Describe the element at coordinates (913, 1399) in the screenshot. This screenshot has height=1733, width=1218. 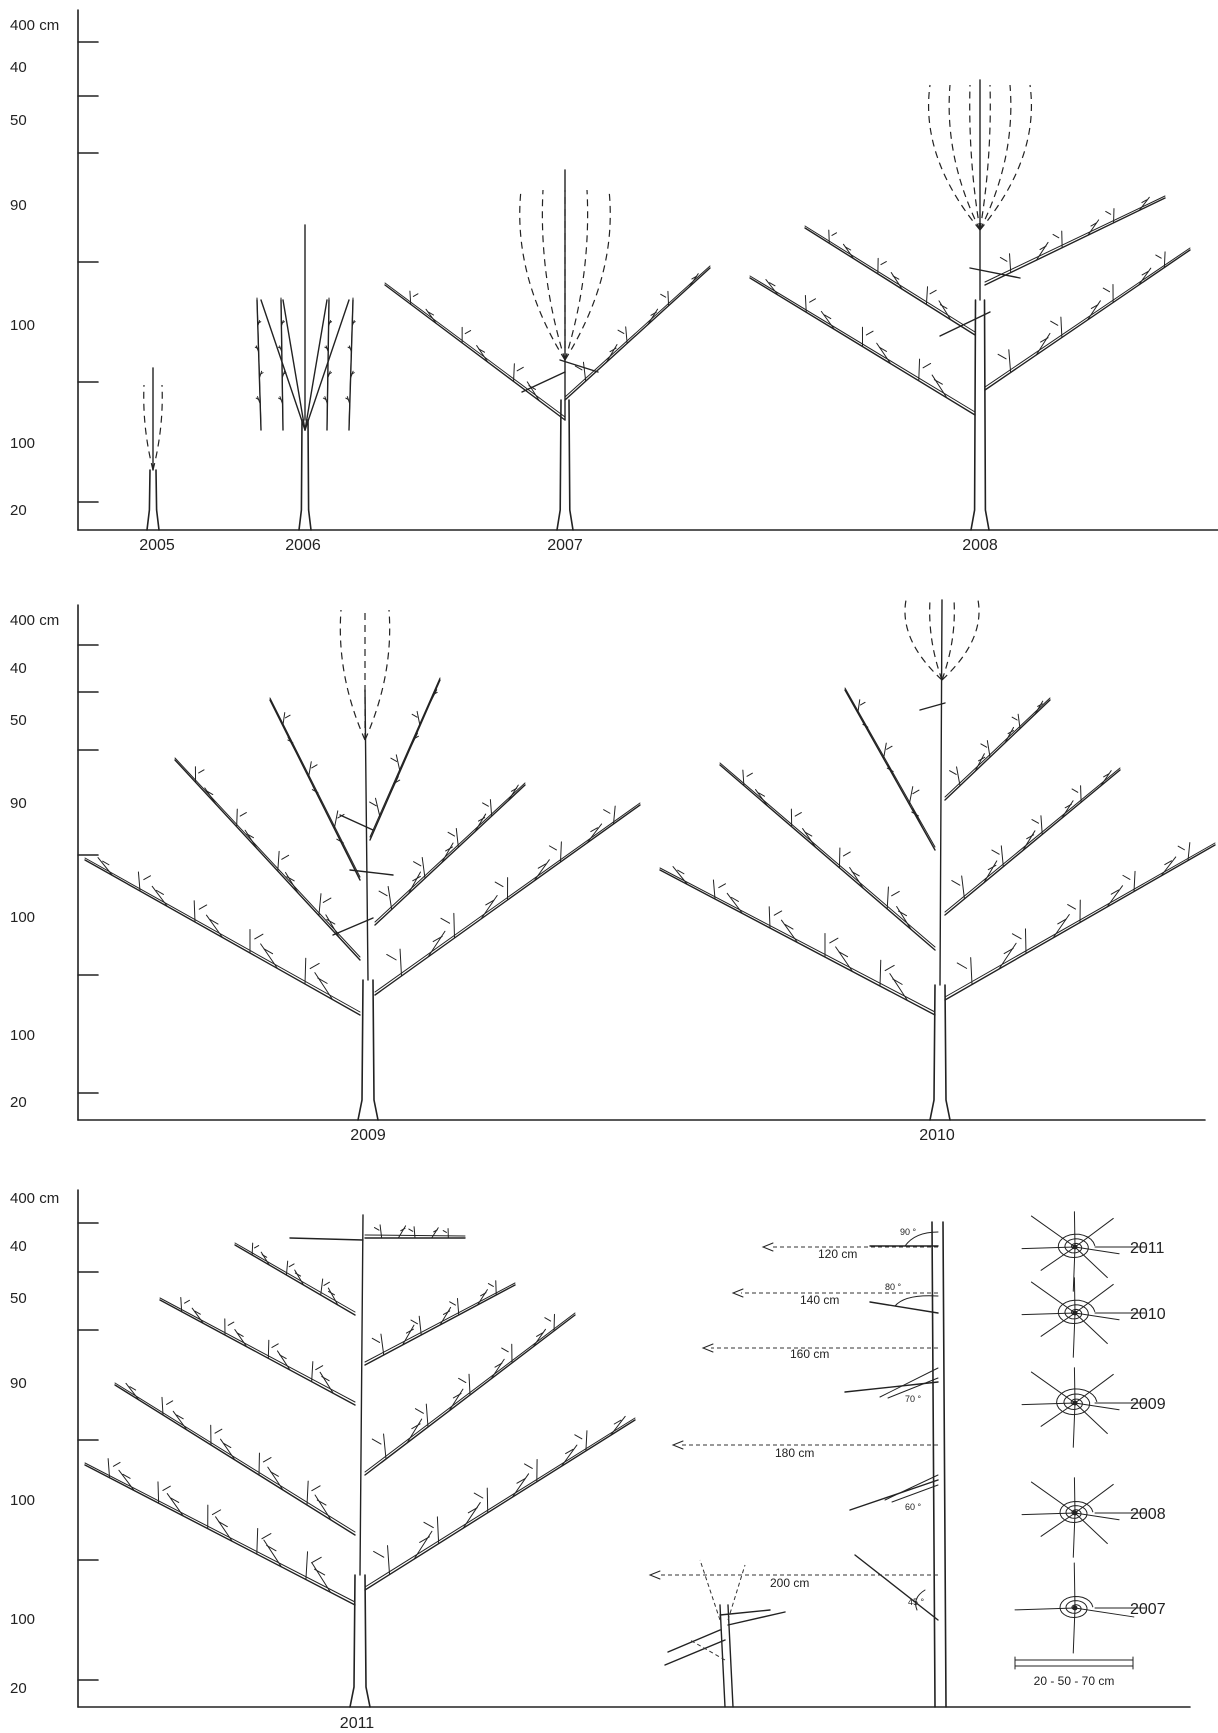
I see `angle-label: 70 °` at that location.